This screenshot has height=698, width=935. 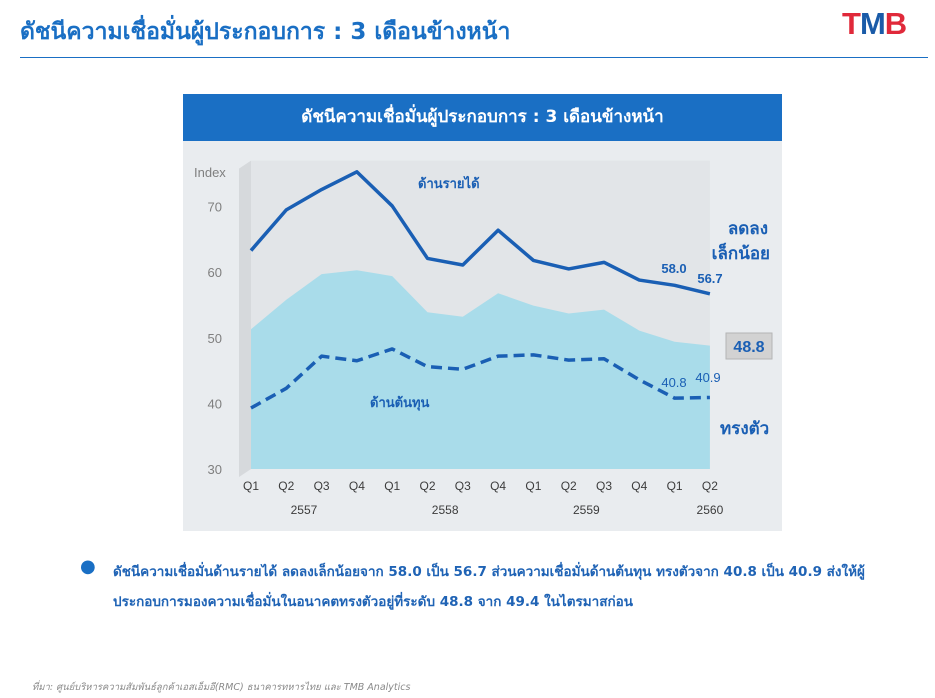 I want to click on revenue-series-label: ด้านรายได้, so click(x=449, y=183).